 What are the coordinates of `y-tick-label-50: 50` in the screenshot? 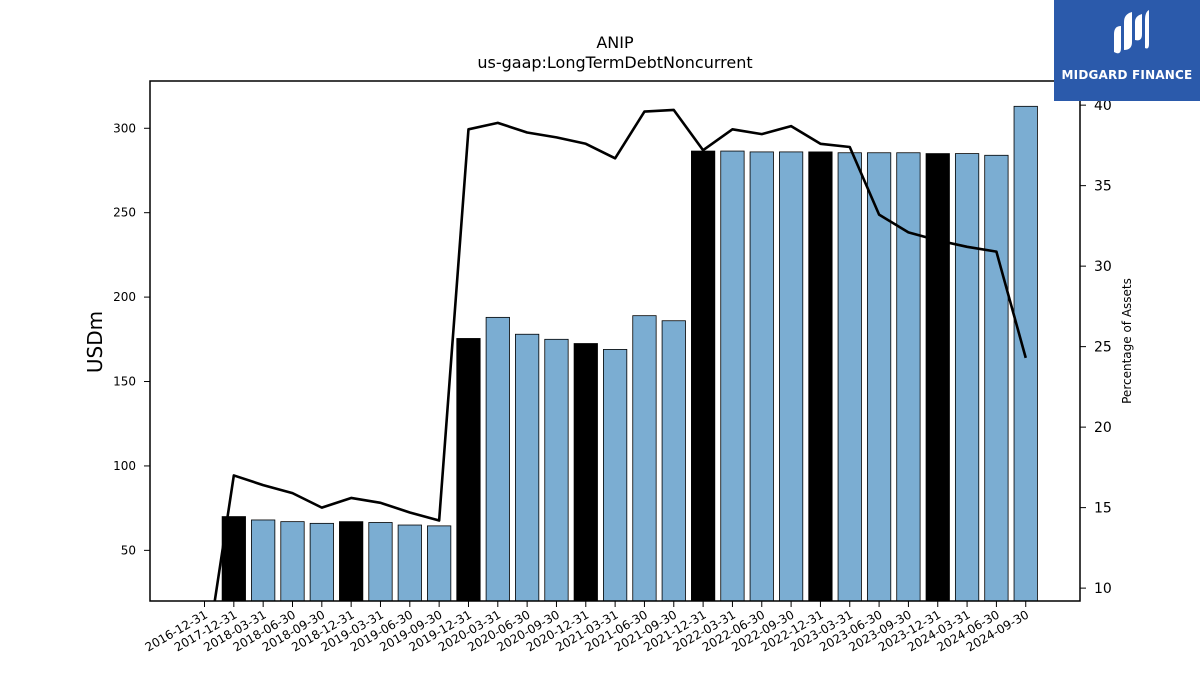 It's located at (128, 550).